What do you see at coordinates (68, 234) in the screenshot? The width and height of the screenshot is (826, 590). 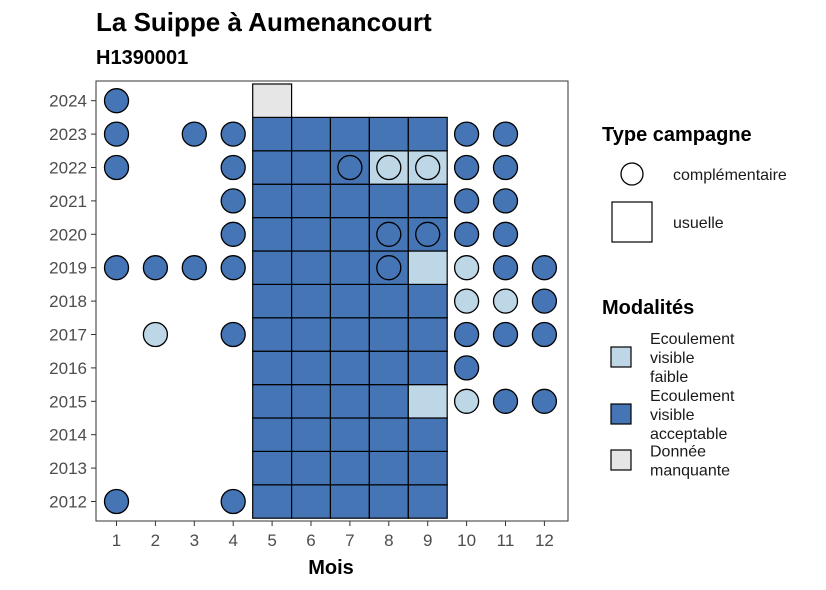 I see `y-tick-label: 2020` at bounding box center [68, 234].